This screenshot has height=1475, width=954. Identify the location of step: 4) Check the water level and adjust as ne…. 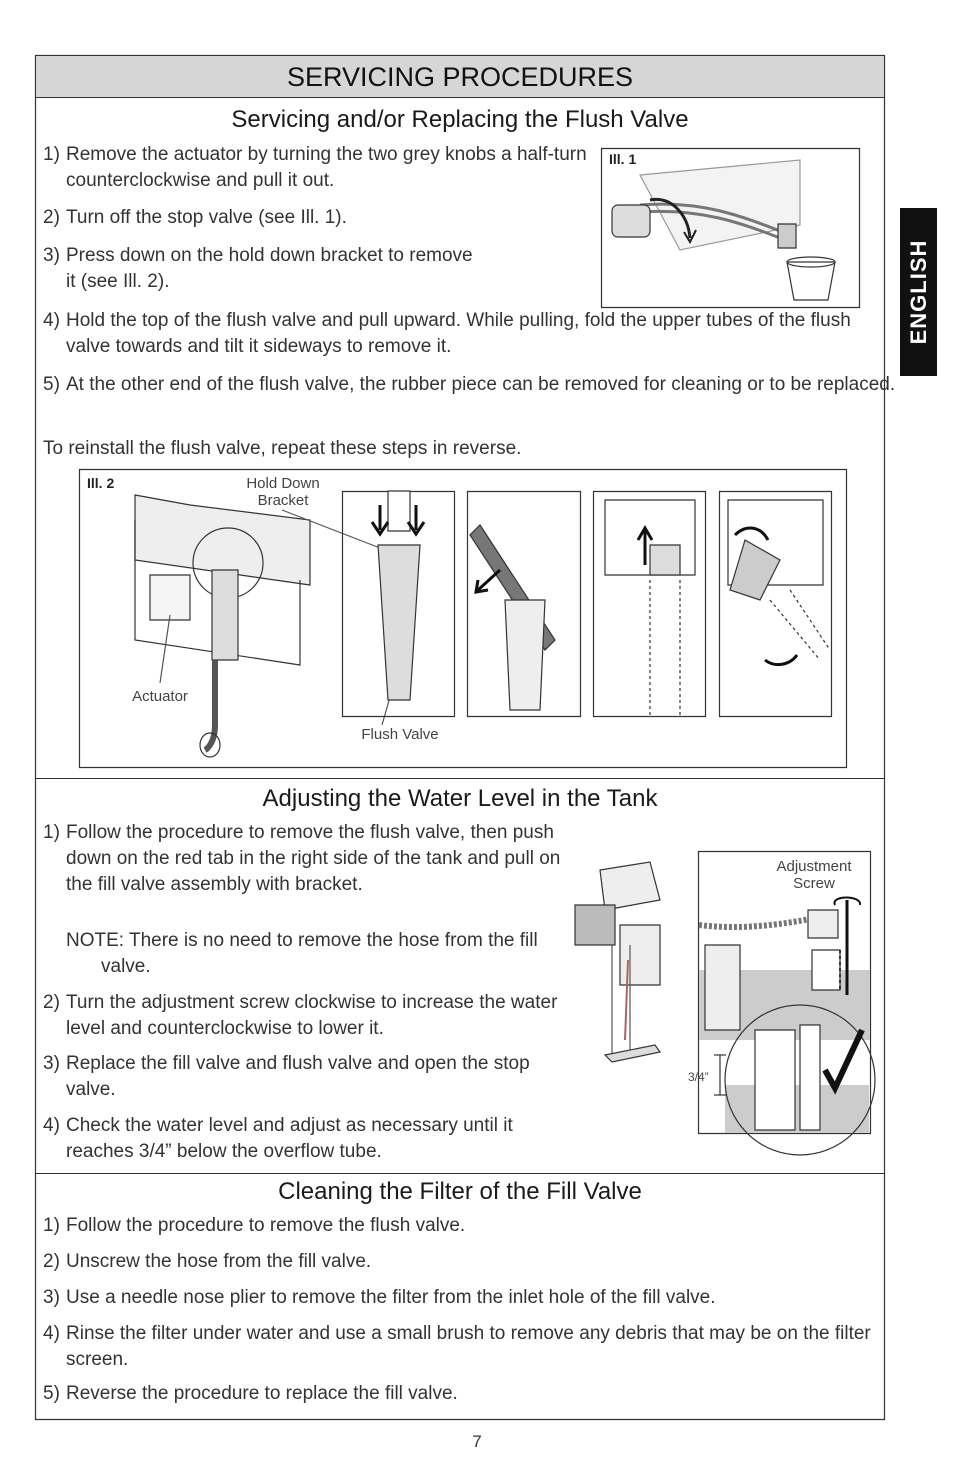
(289, 1139).